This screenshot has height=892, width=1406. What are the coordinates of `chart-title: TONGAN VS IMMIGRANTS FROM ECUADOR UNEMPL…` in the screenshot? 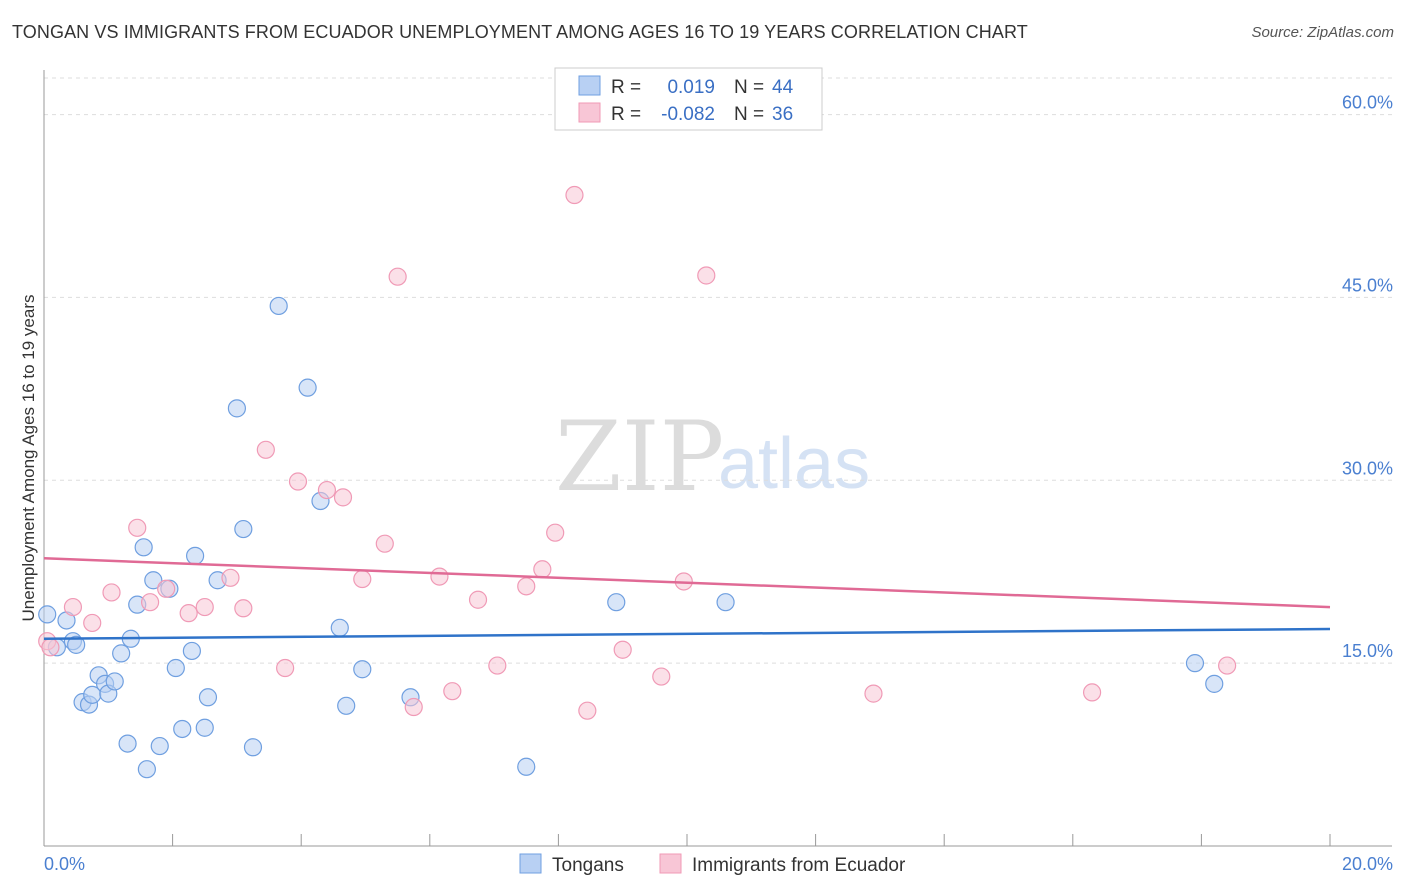 It's located at (520, 32).